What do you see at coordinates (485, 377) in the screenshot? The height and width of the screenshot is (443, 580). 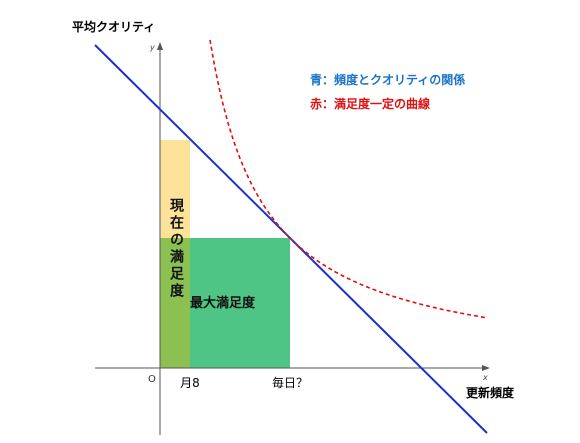 I see `x-symbol: x` at bounding box center [485, 377].